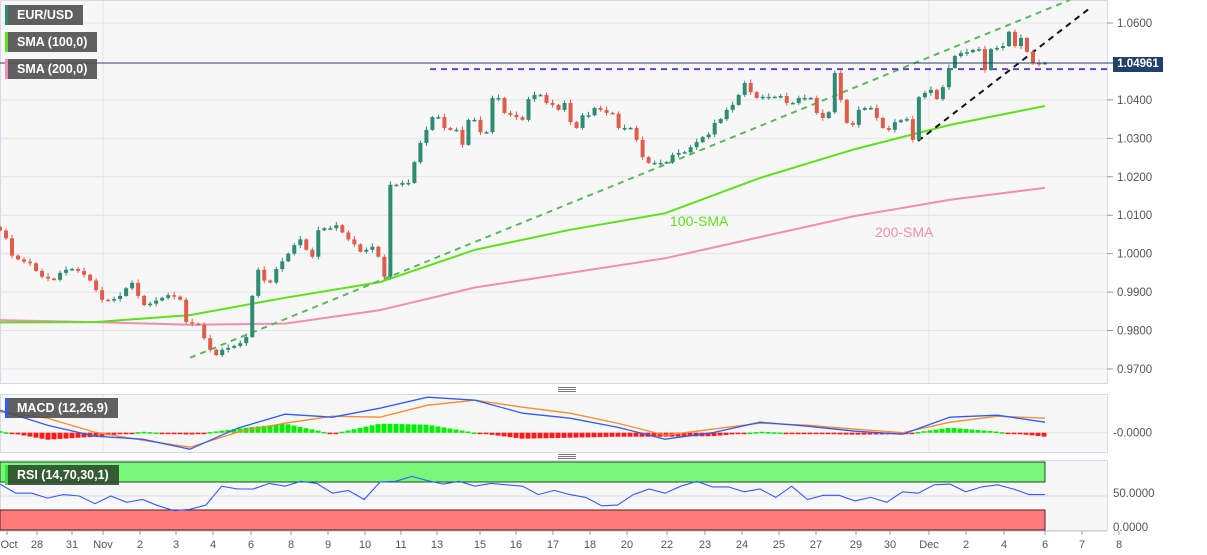  What do you see at coordinates (400, 545) in the screenshot?
I see `date-tick-label: 11` at bounding box center [400, 545].